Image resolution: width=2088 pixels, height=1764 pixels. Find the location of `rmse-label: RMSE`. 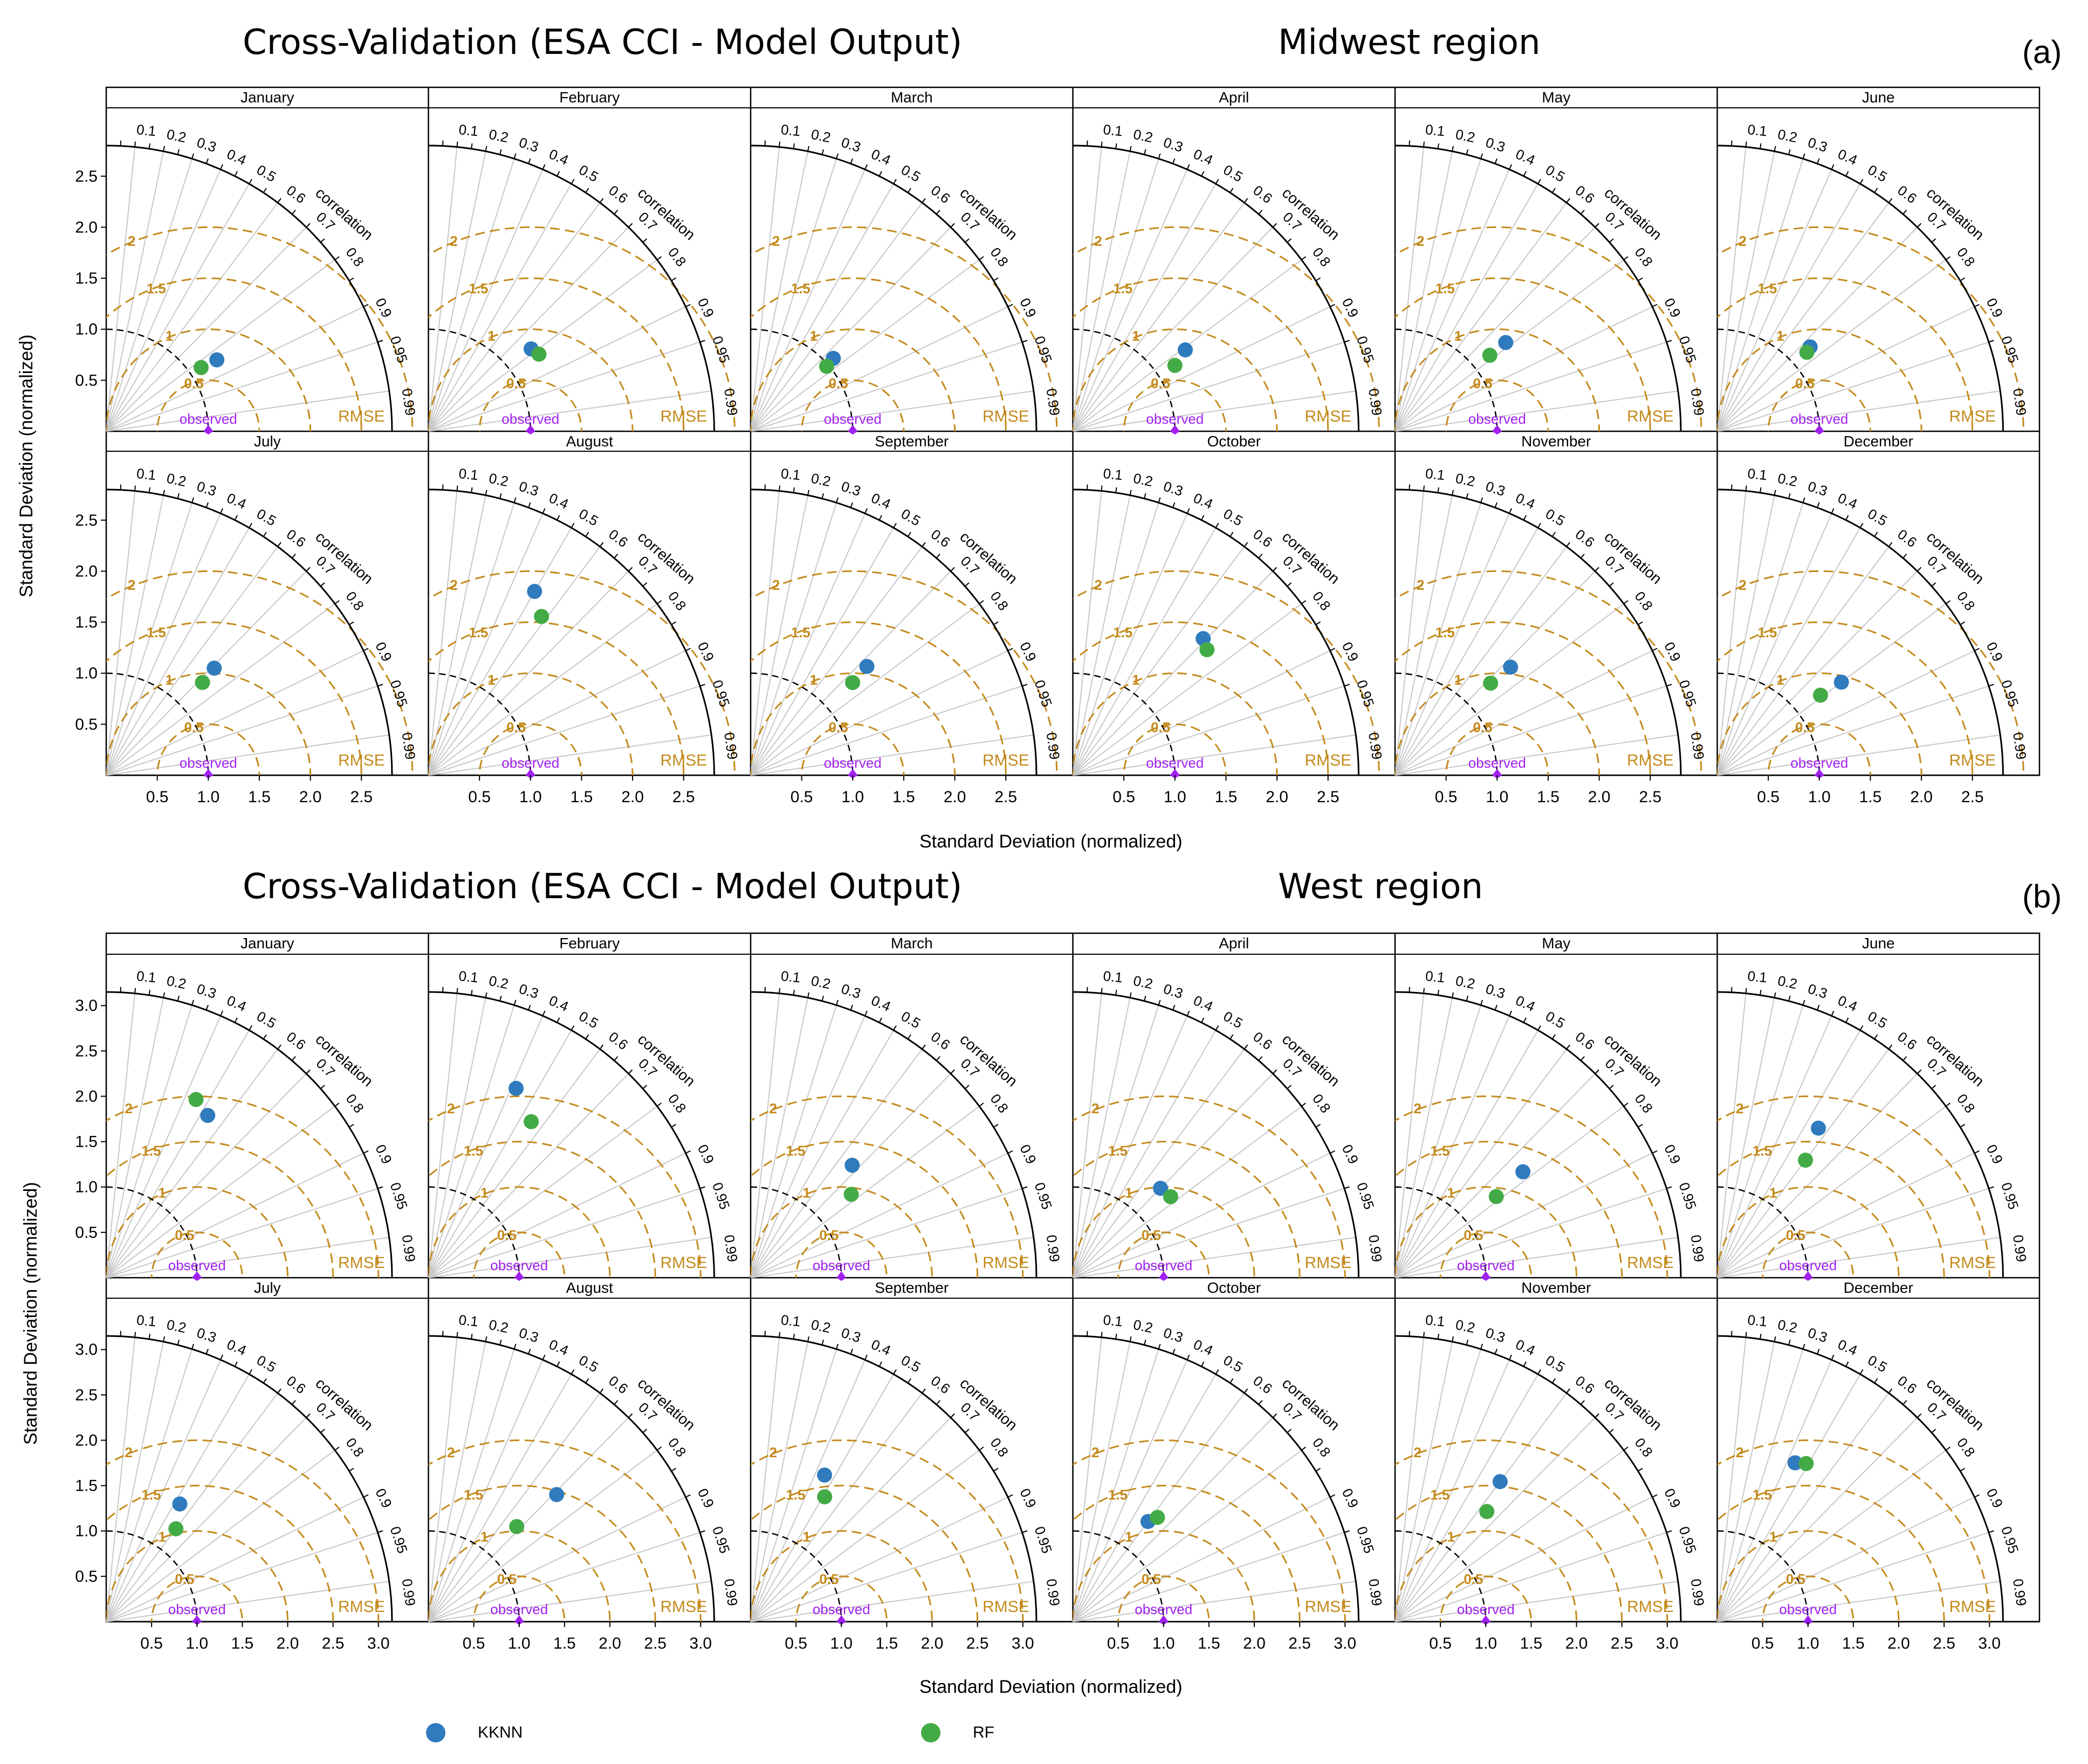

rmse-label: RMSE is located at coordinates (1006, 416).